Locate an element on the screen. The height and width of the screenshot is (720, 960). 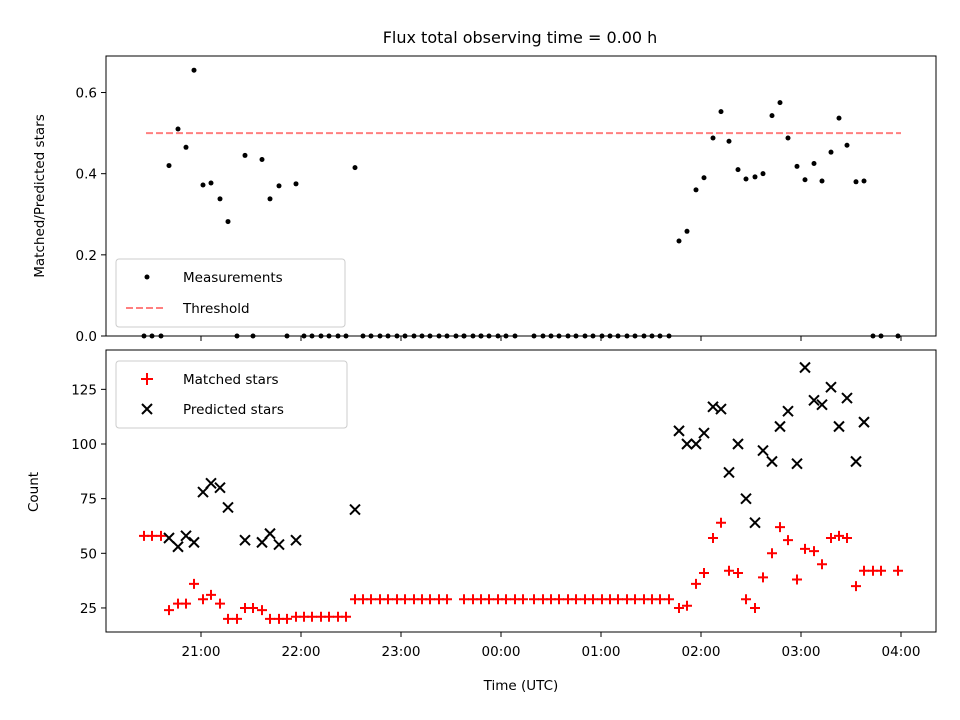
ratio-legend: Measurements Threshold is located at coordinates (230, 293).